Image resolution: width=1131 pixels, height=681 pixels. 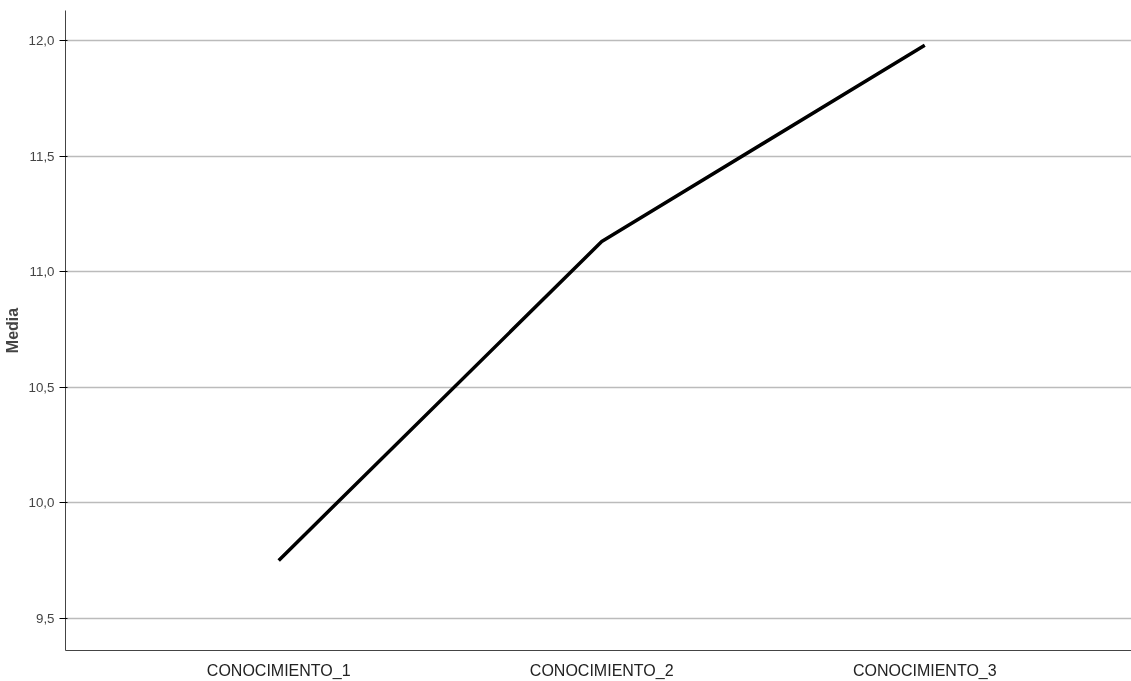 I want to click on x-tick-label: CONOCIMIENTO_1, so click(x=278, y=670).